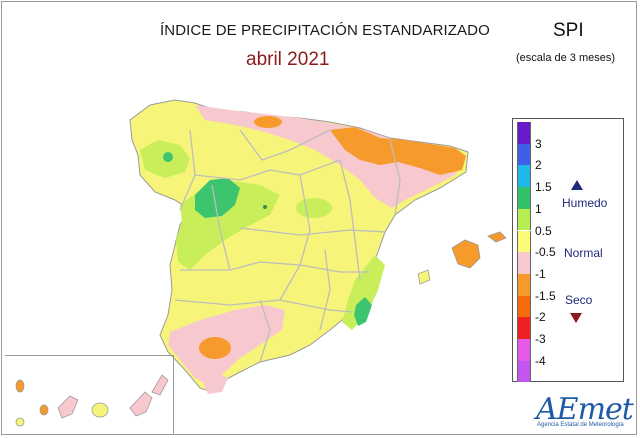  What do you see at coordinates (538, 208) in the screenshot?
I see `legend-tick-label: 1` at bounding box center [538, 208].